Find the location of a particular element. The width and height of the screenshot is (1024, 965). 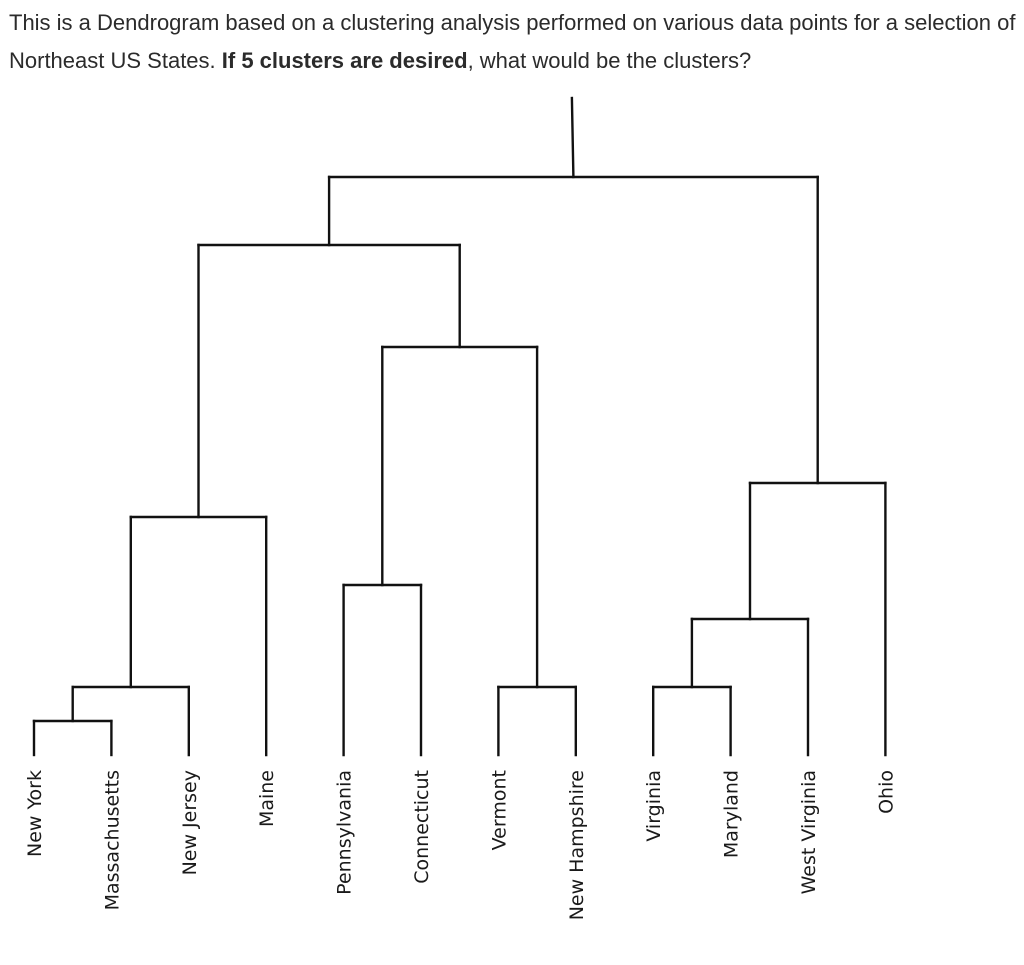

leaf-label-new-jersey: New Jersey is located at coordinates (190, 822).